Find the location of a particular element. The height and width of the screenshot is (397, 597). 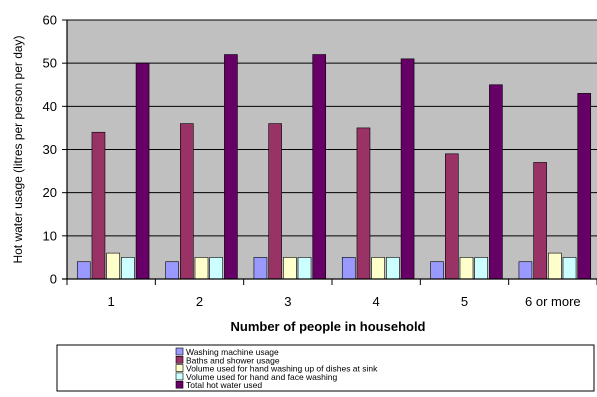

x-tick-label: 4 is located at coordinates (376, 301).